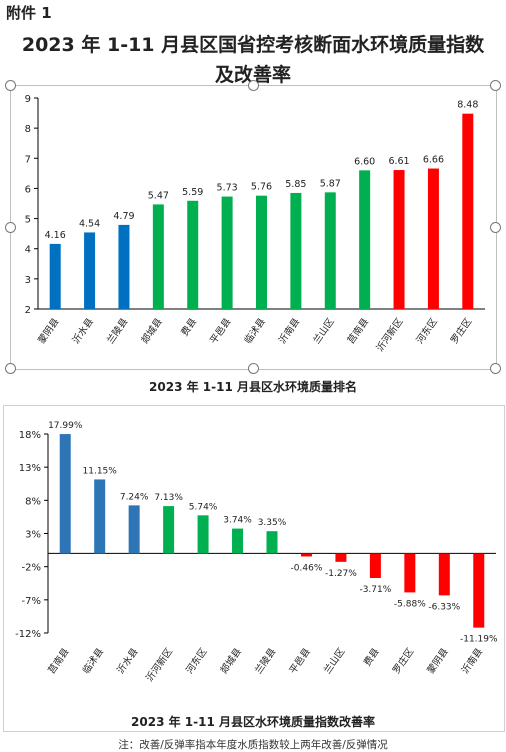  I want to click on chart1-data-label: 4.16, so click(55, 235).